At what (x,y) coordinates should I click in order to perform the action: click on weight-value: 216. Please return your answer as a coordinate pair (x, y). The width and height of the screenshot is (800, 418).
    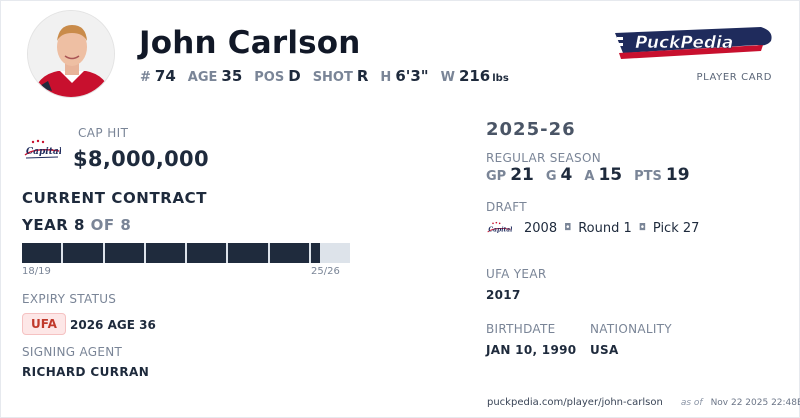
    Looking at the image, I should click on (474, 76).